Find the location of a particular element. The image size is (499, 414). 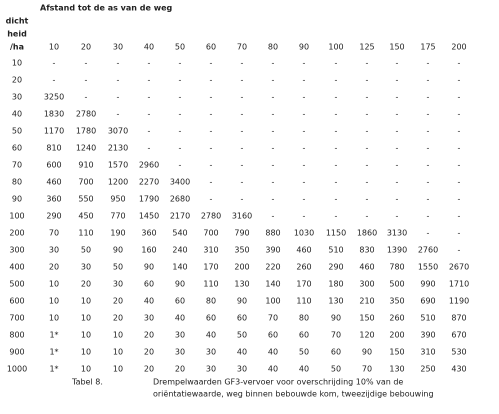

table-cell: 690 is located at coordinates (427, 301).